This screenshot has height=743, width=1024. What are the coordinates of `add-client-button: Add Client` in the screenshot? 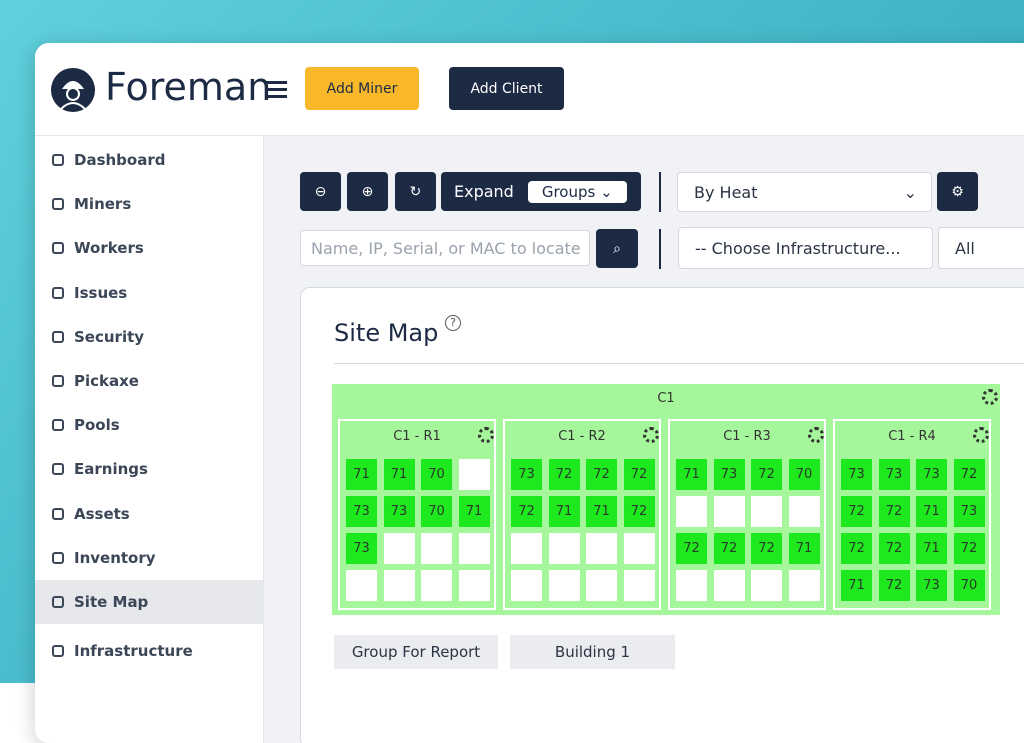 It's located at (506, 88).